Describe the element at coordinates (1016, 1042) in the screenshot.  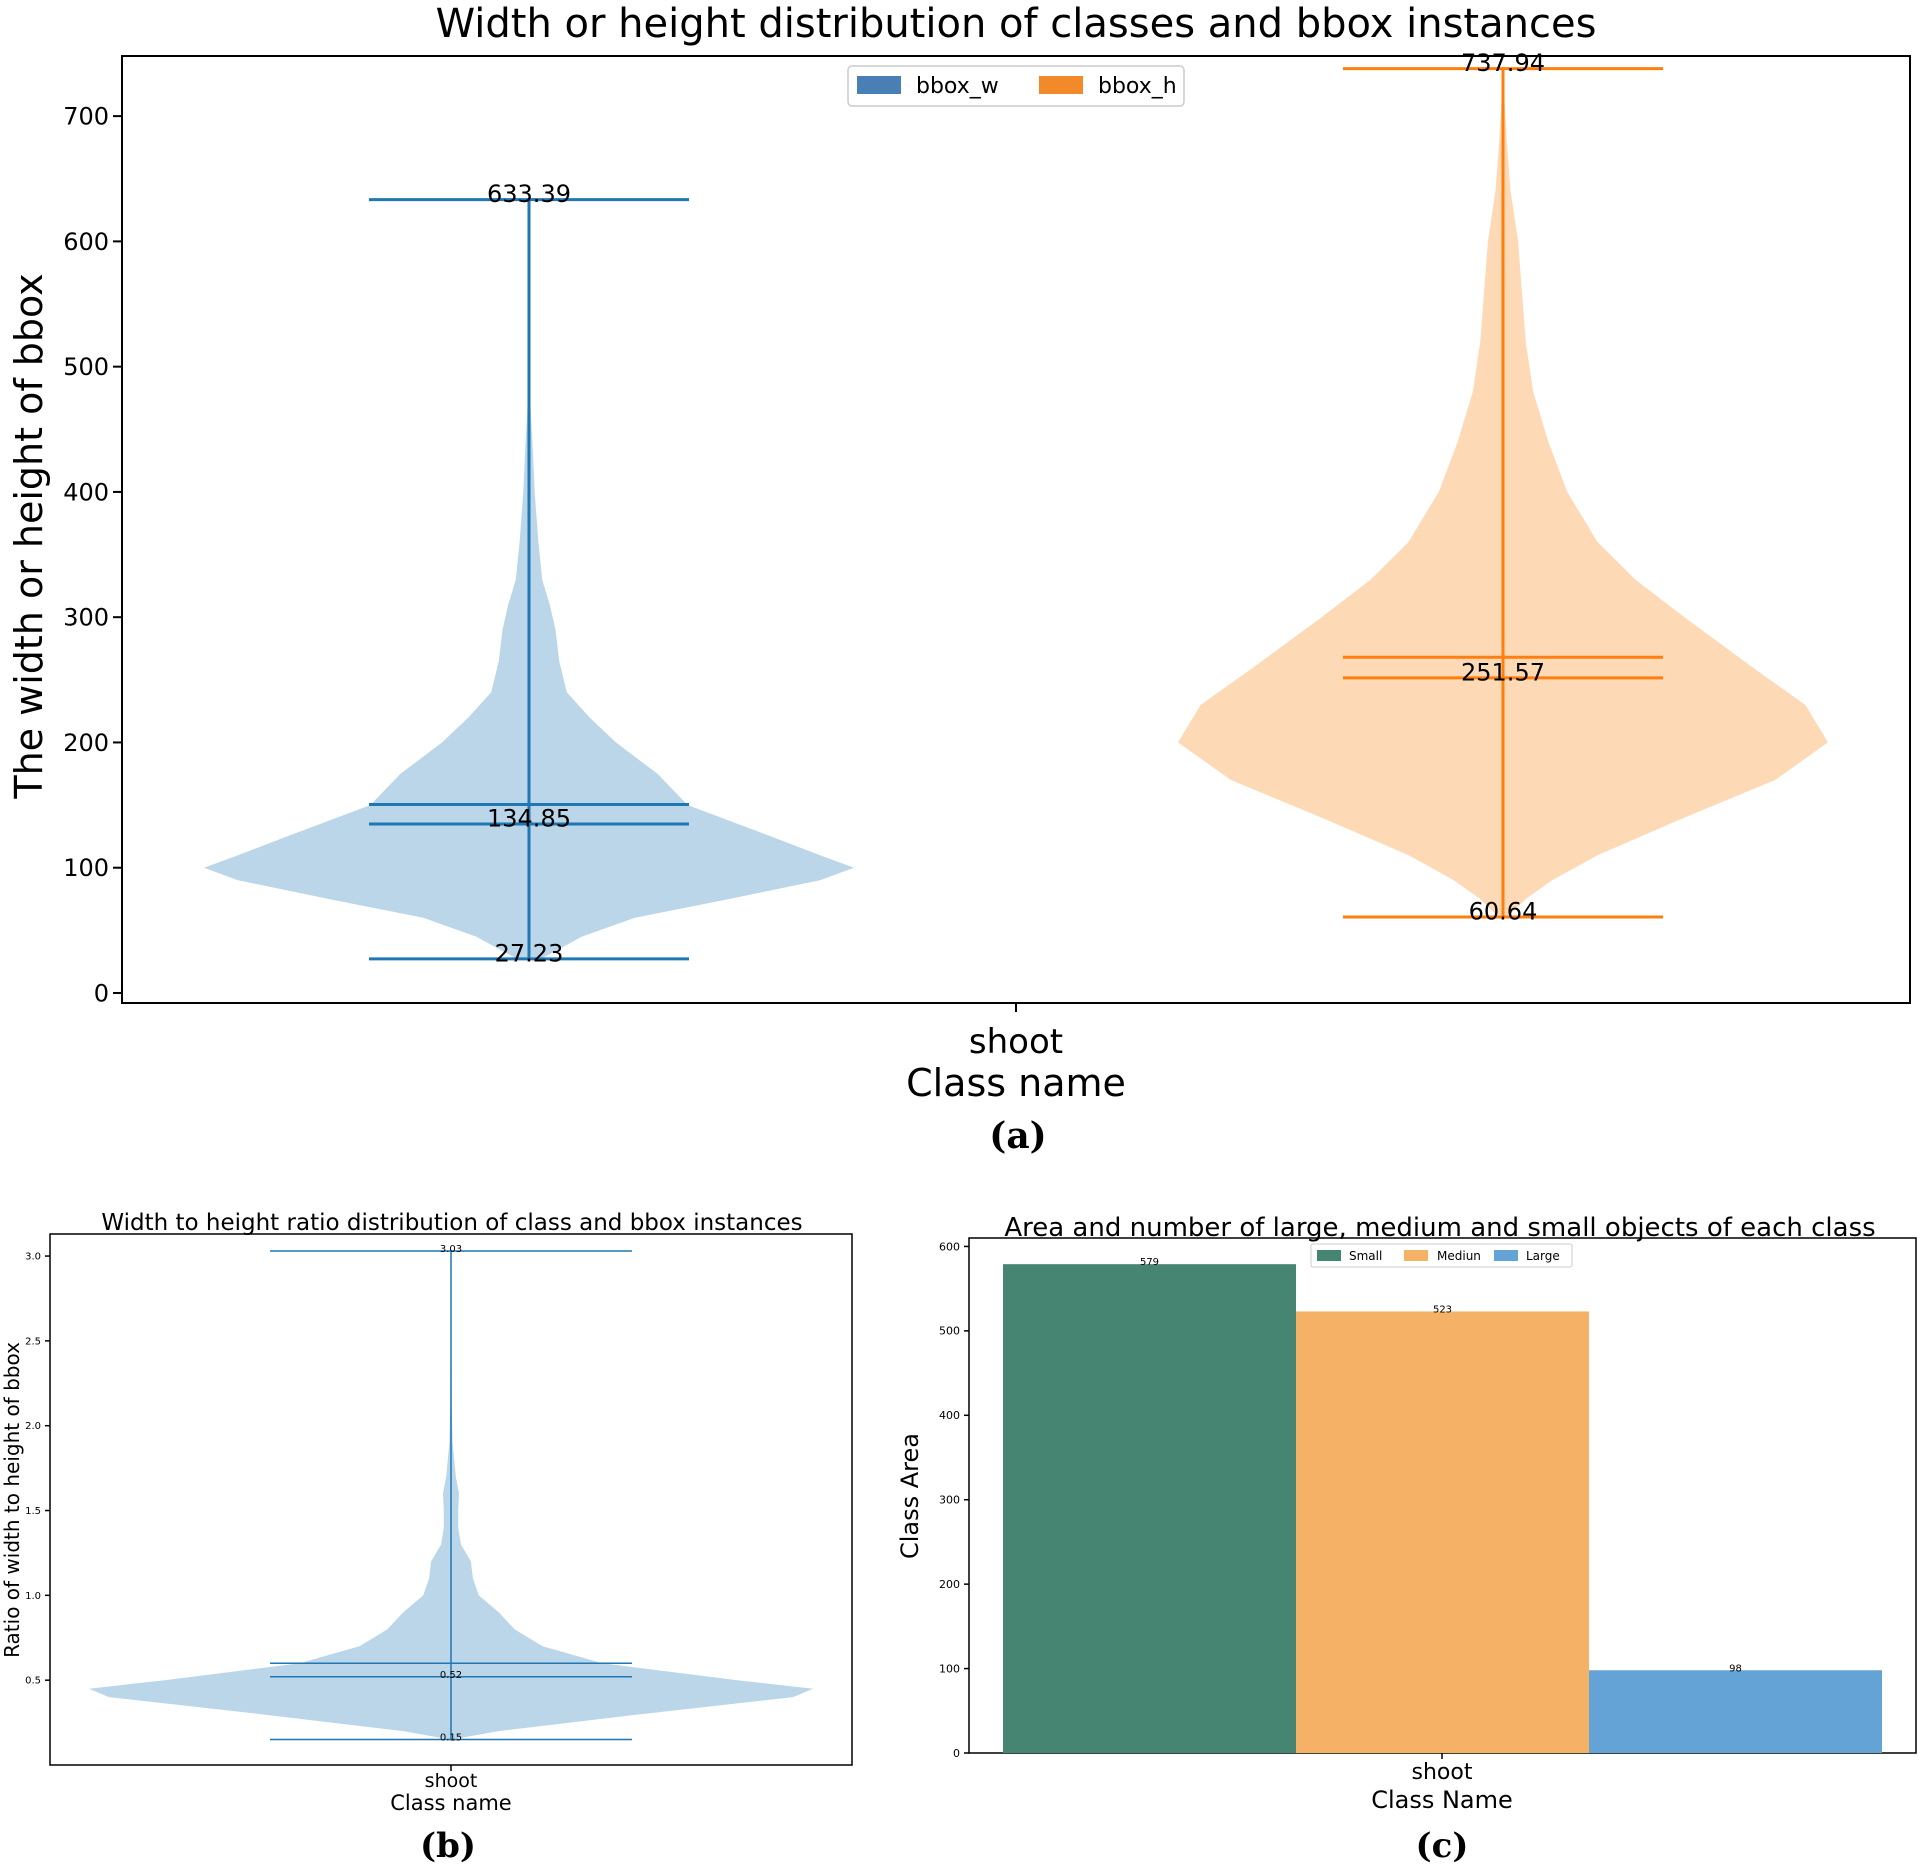
I see `panel-a-x-tick-label: shoot` at that location.